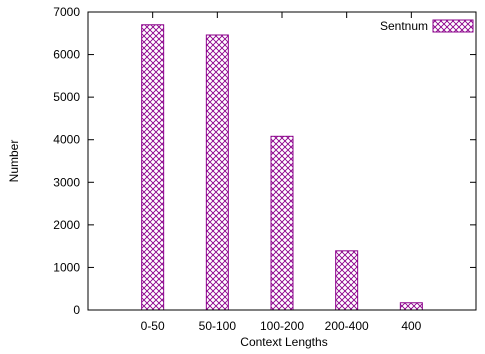  Describe the element at coordinates (66, 140) in the screenshot. I see `y-tick-label: 4000` at that location.